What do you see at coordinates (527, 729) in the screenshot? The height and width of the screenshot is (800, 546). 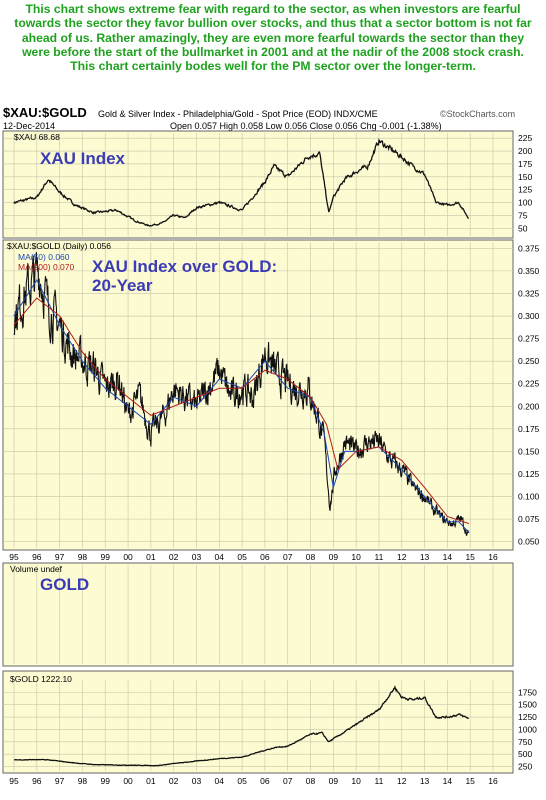 I see `y-tick-label: 1000` at bounding box center [527, 729].